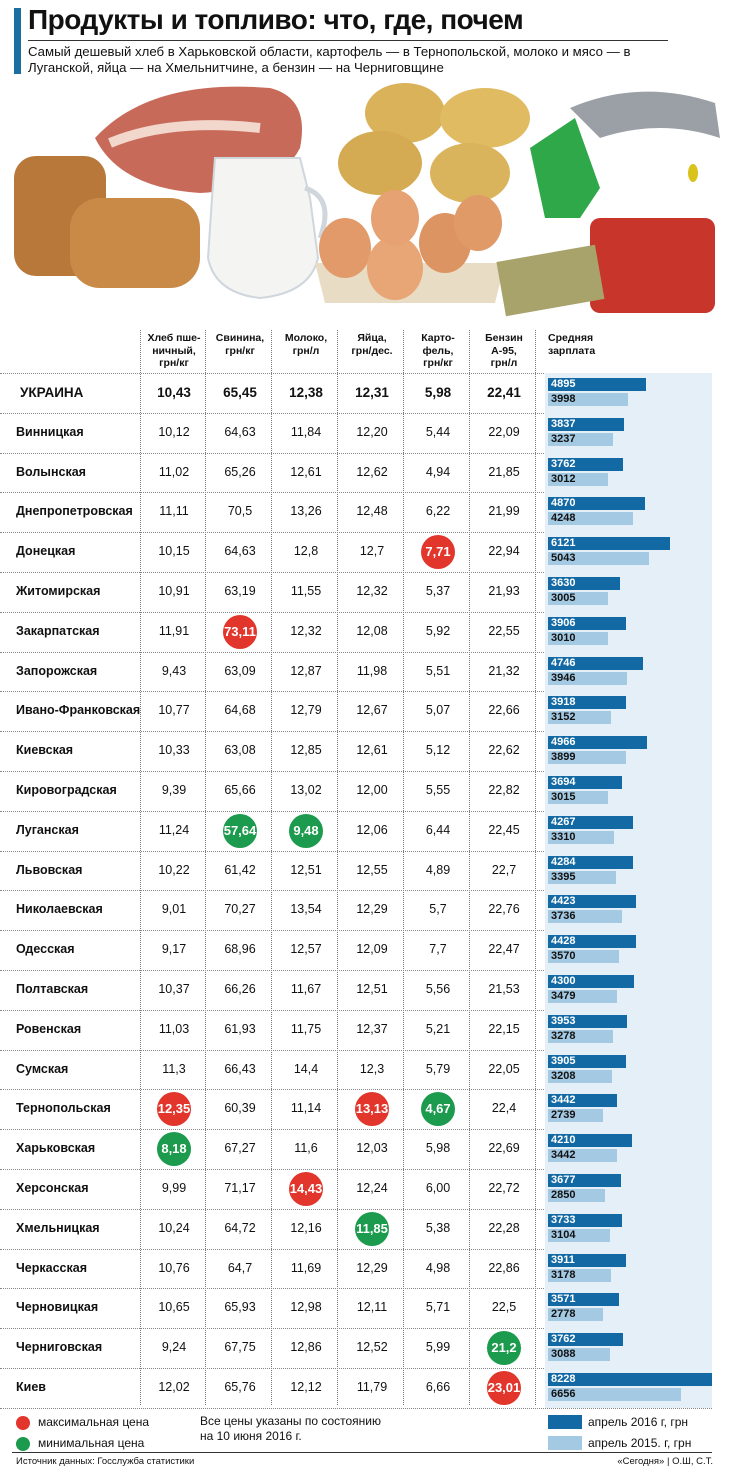  What do you see at coordinates (438, 710) in the screenshot?
I see `price-cell: 5,07` at bounding box center [438, 710].